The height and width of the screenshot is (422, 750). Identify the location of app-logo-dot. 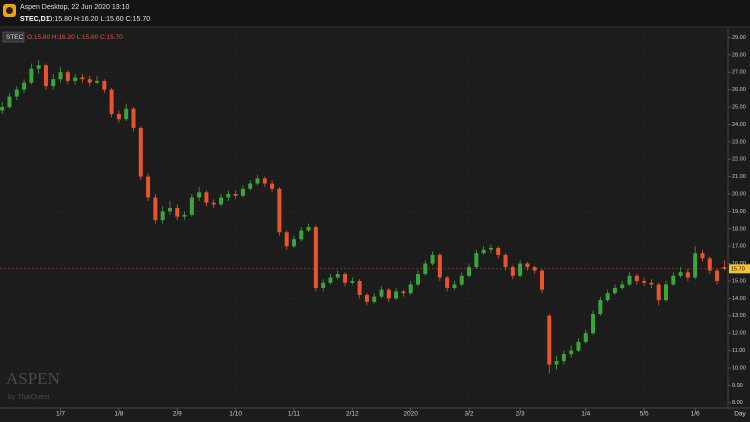
(9, 10).